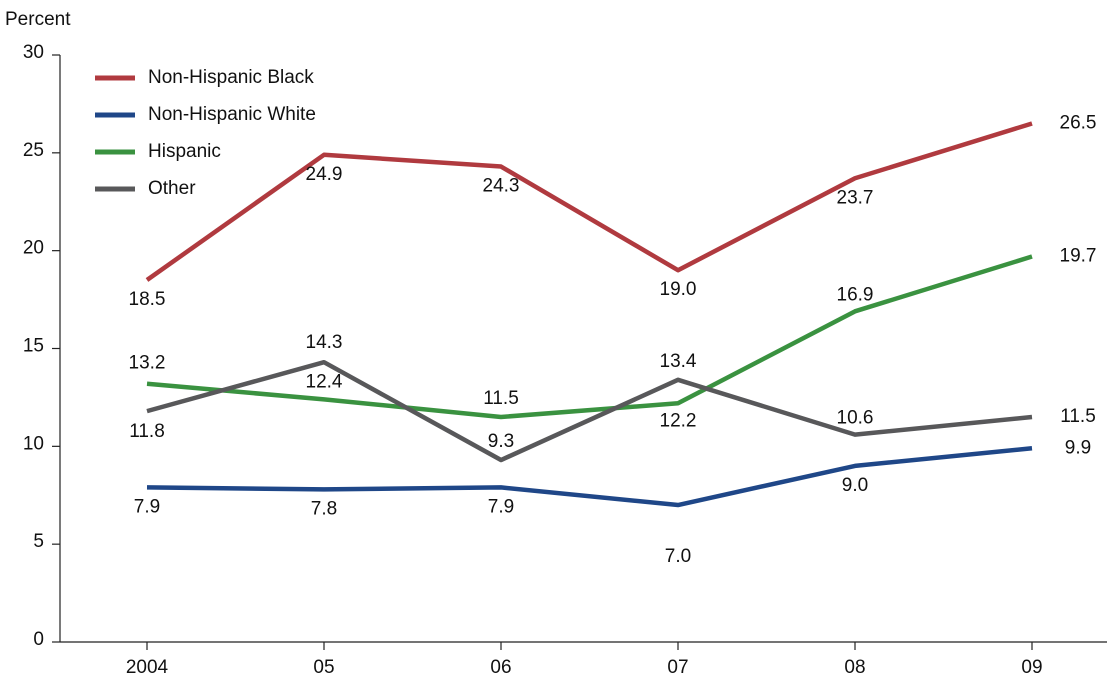 The image size is (1112, 685). What do you see at coordinates (38, 19) in the screenshot?
I see `y-axis-label: Percent` at bounding box center [38, 19].